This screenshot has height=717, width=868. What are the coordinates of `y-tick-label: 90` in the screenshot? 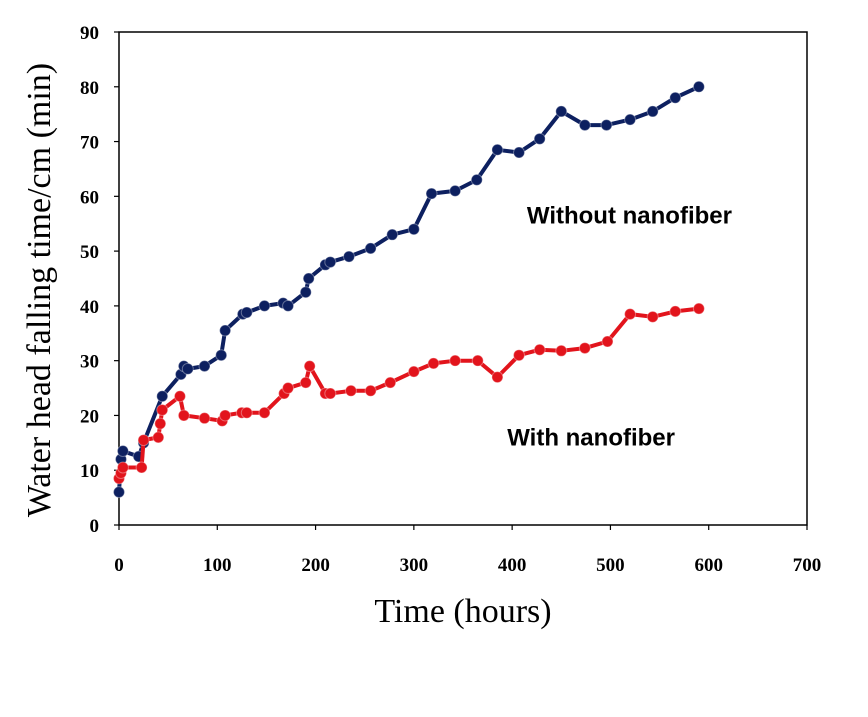 It's located at (89, 33).